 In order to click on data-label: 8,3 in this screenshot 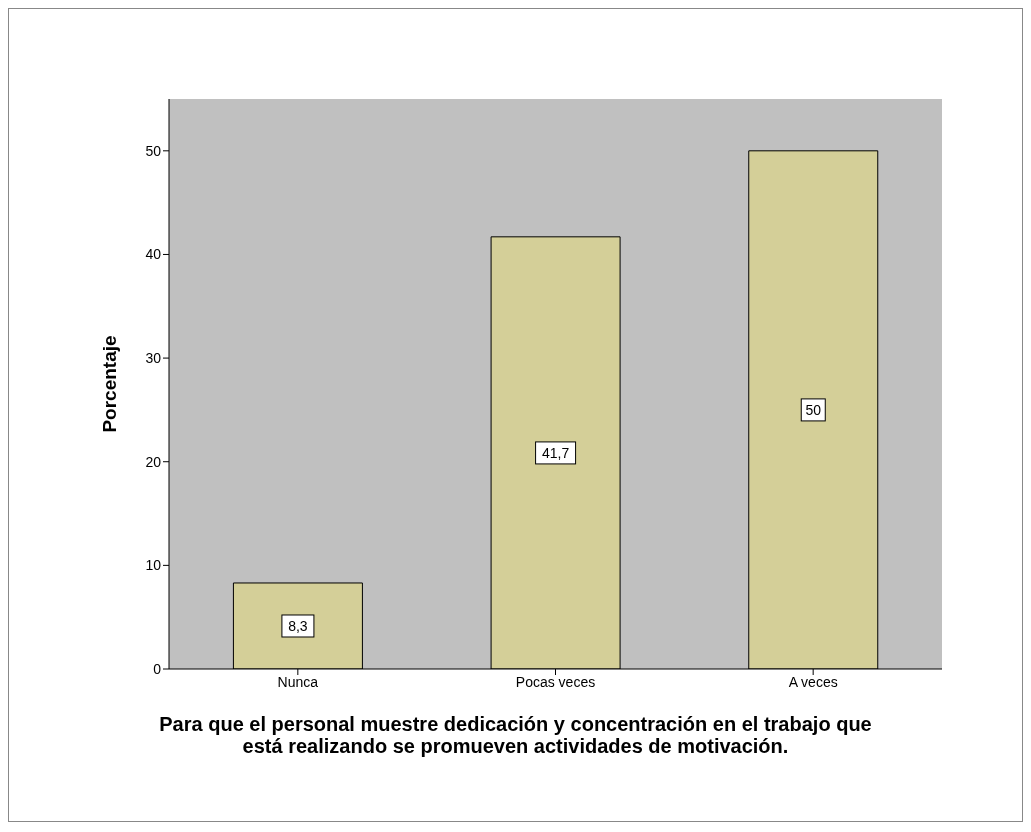, I will do `click(298, 625)`.